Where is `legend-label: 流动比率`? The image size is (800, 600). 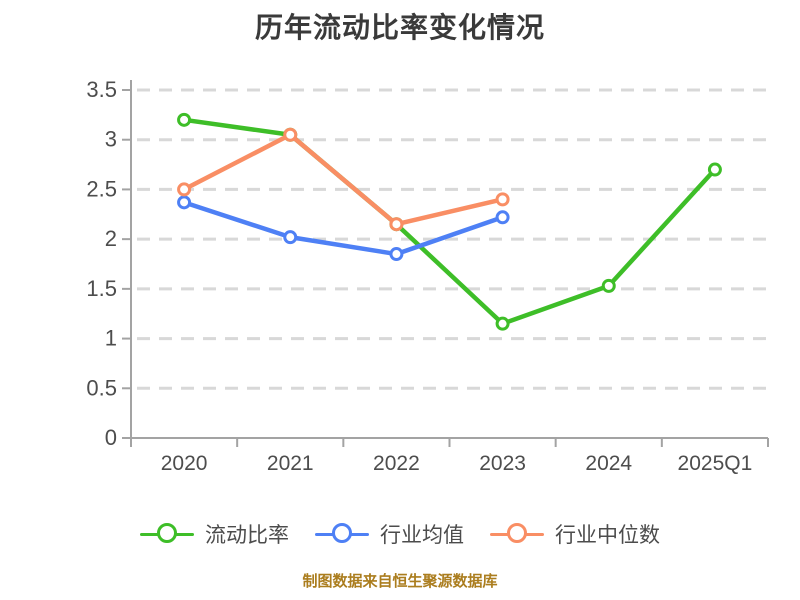
legend-label: 流动比率 is located at coordinates (247, 535).